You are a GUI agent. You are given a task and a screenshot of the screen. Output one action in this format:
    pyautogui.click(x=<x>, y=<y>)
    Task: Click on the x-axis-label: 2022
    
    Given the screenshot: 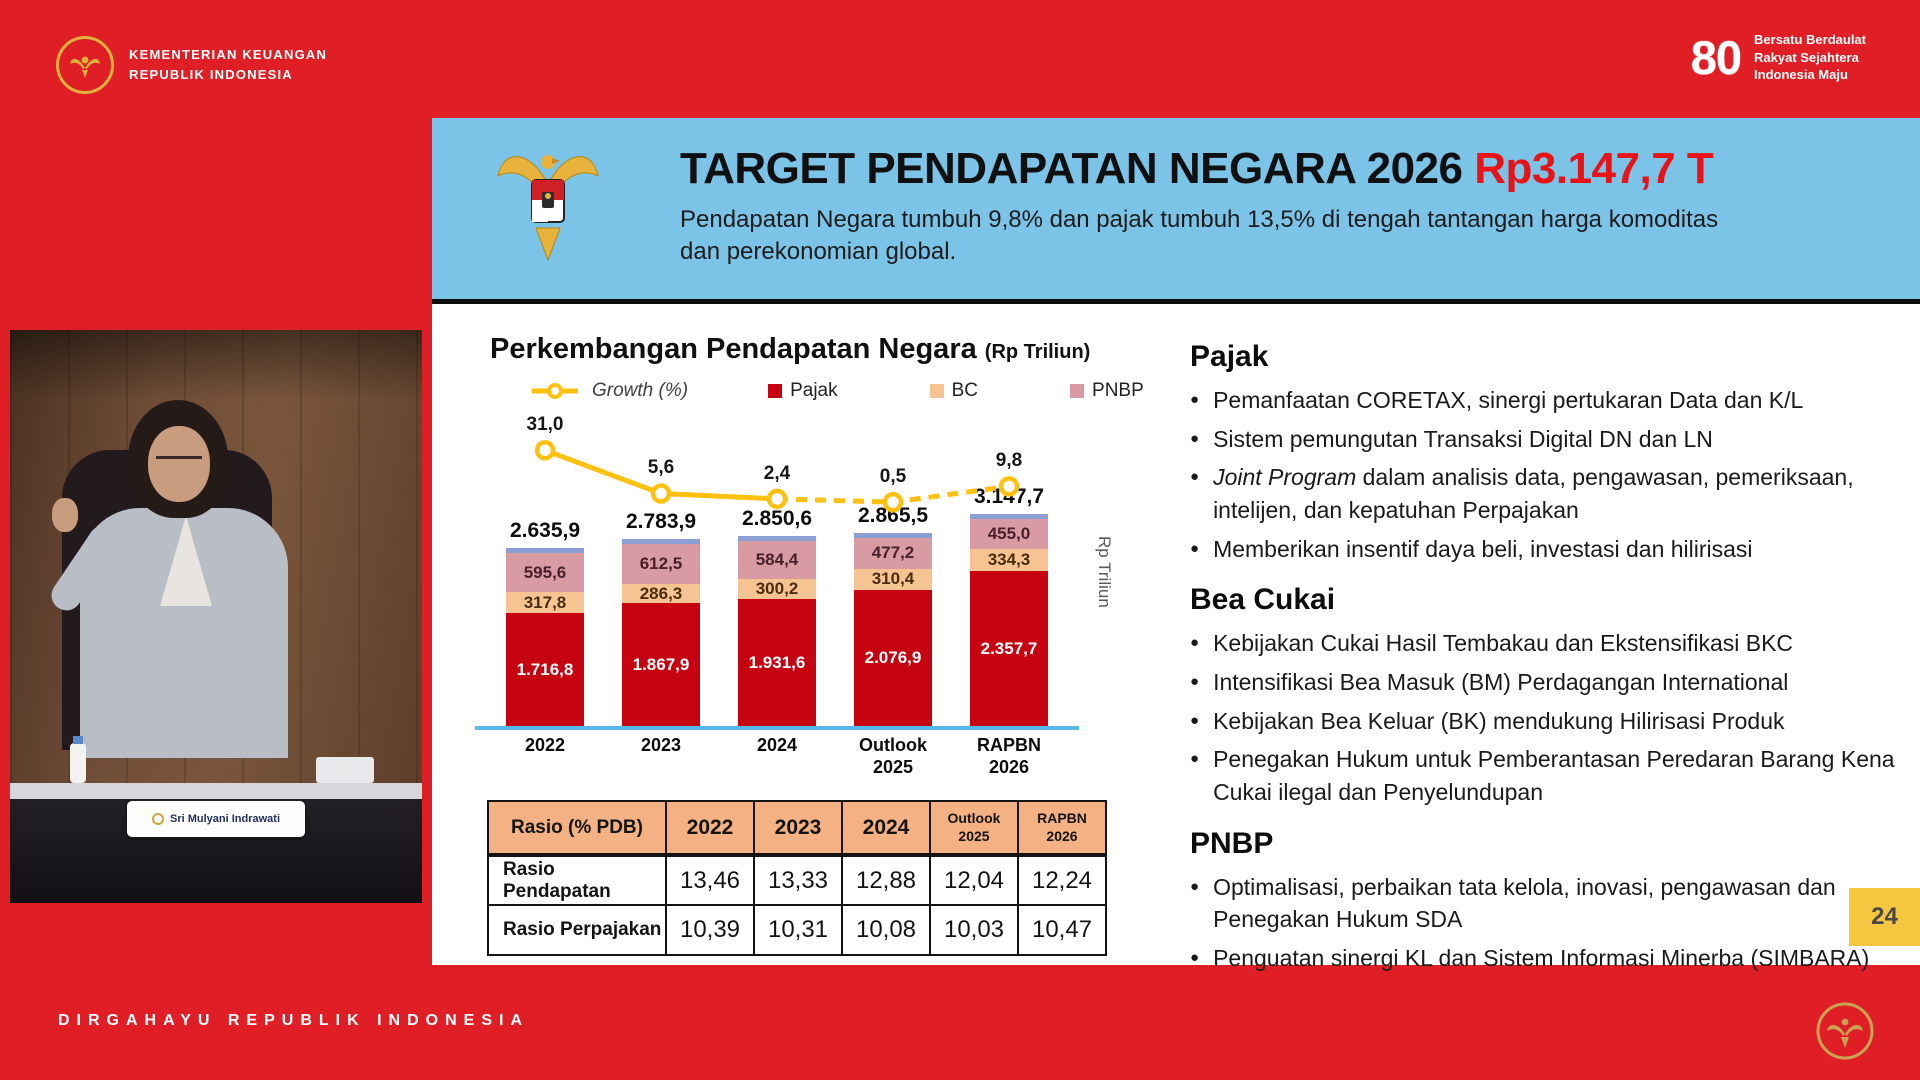 What is the action you would take?
    pyautogui.click(x=545, y=745)
    